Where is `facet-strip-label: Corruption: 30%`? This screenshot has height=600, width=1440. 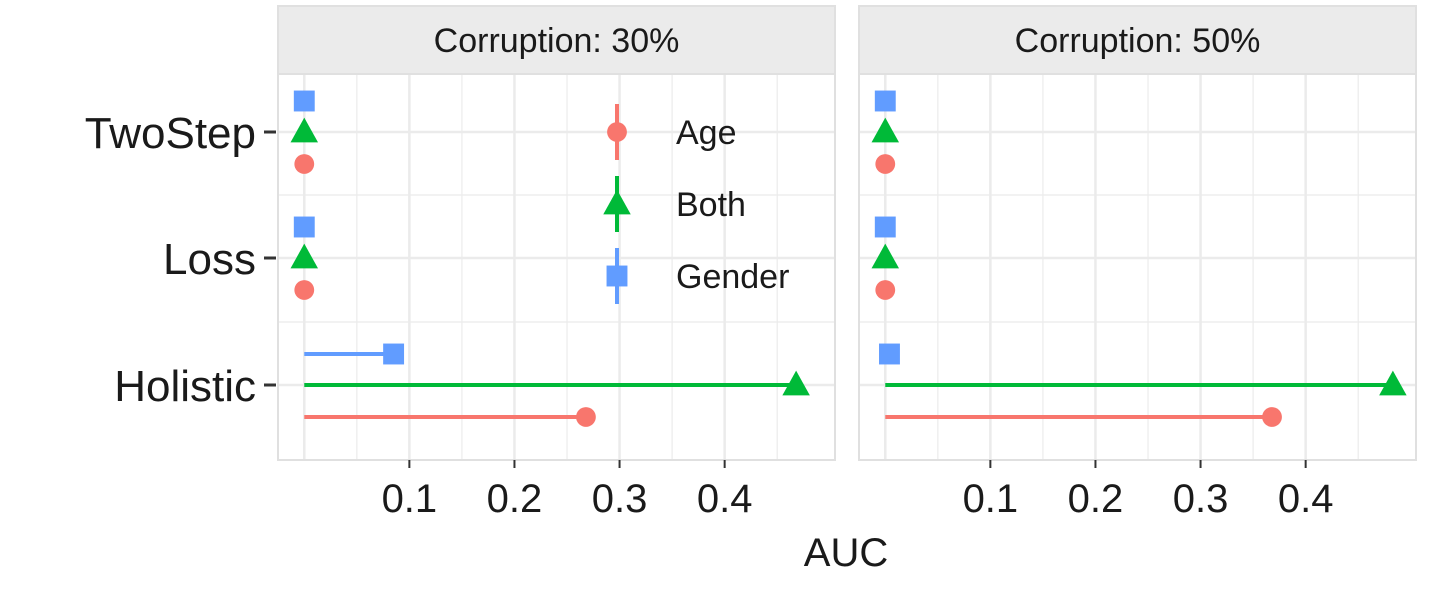 facet-strip-label: Corruption: 30% is located at coordinates (557, 41).